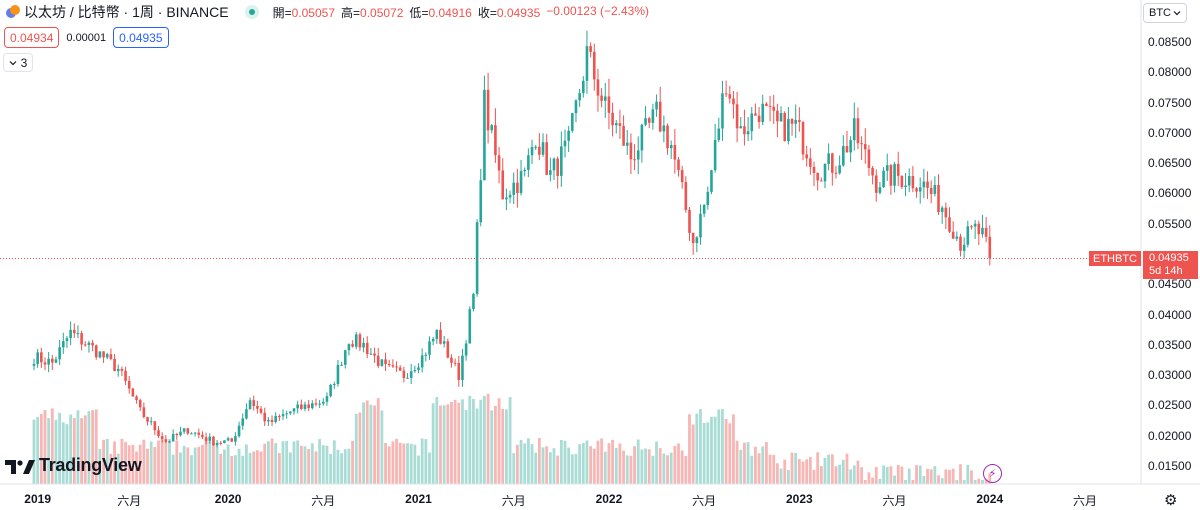  Describe the element at coordinates (1115, 258) in the screenshot. I see `symbol-tag: ETHBTC` at that location.